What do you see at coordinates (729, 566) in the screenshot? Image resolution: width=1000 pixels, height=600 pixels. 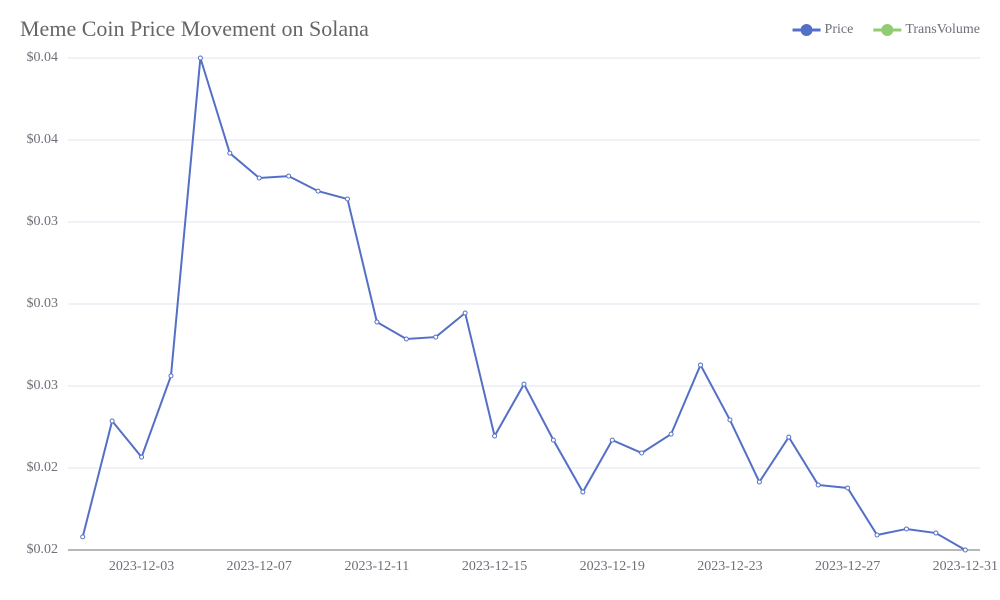 I see `x-tick-label: 2023-12-23` at bounding box center [729, 566].